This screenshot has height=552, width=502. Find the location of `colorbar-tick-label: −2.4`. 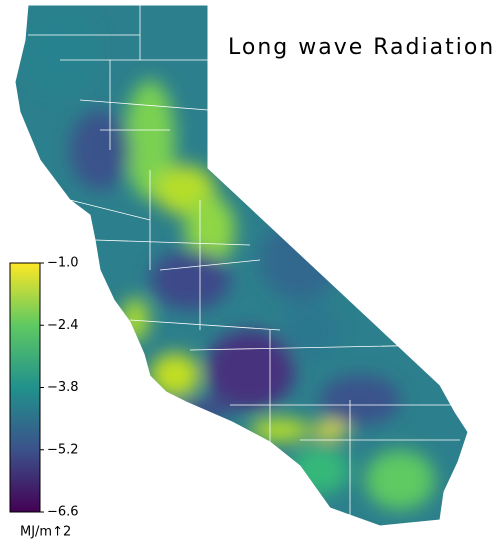

colorbar-tick-label: −2.4 is located at coordinates (63, 325).